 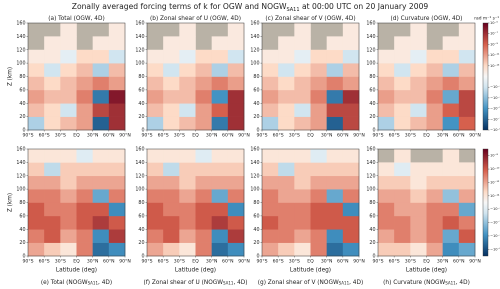 I want to click on panel-title: (a) Total (OGW, 4D), so click(x=76, y=19).